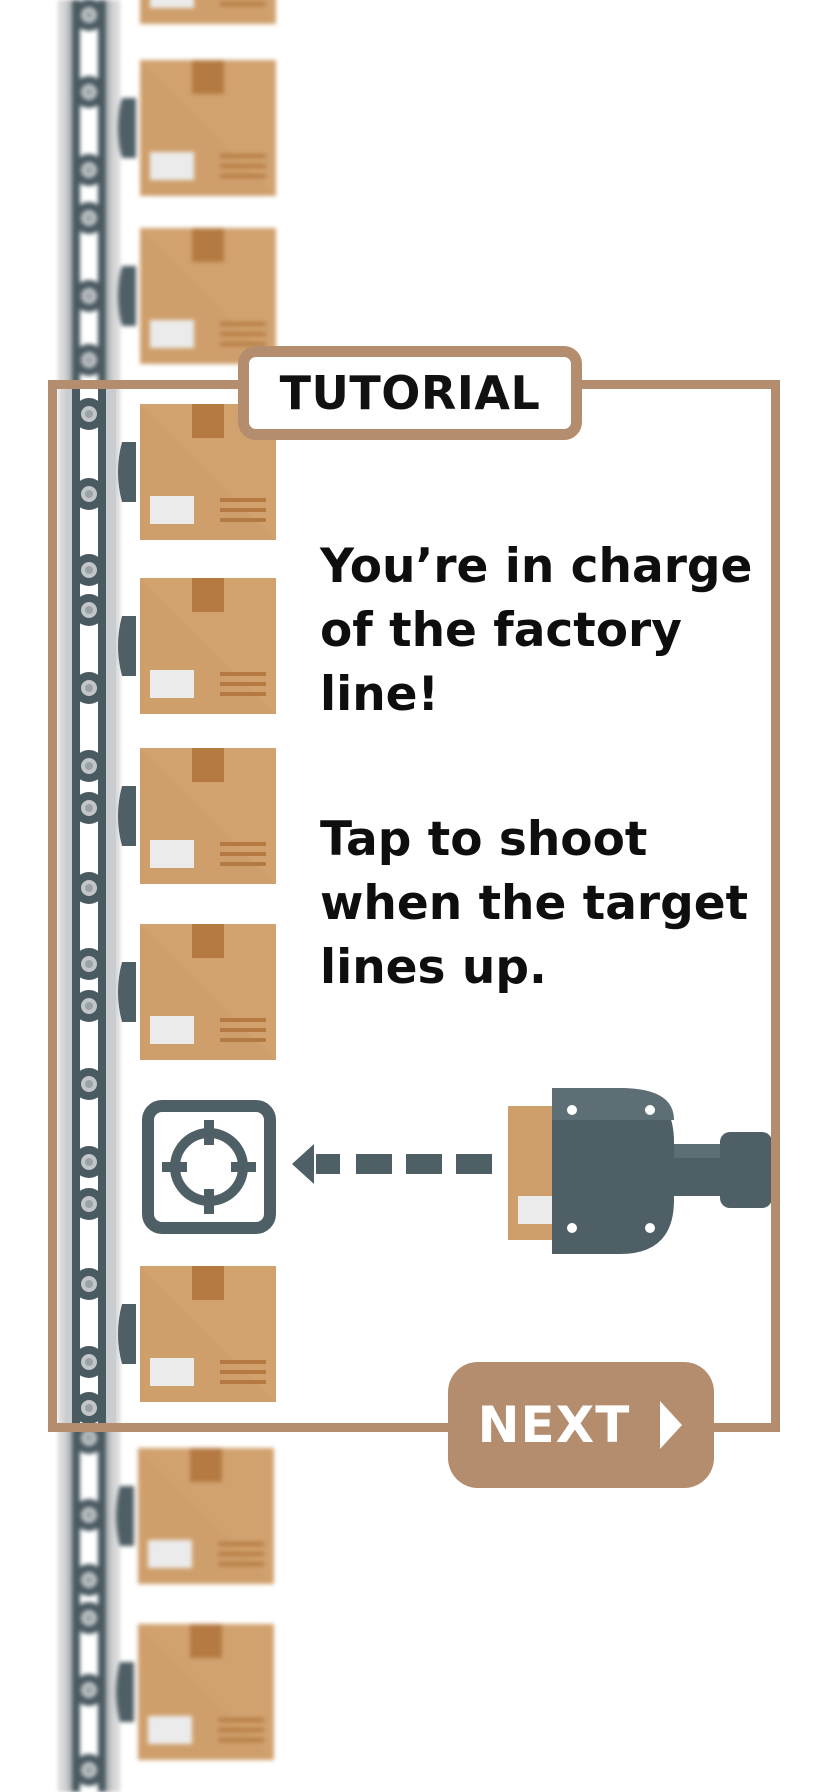 The height and width of the screenshot is (1792, 828). I want to click on dashed-arrow-left-icon, so click(392, 1164).